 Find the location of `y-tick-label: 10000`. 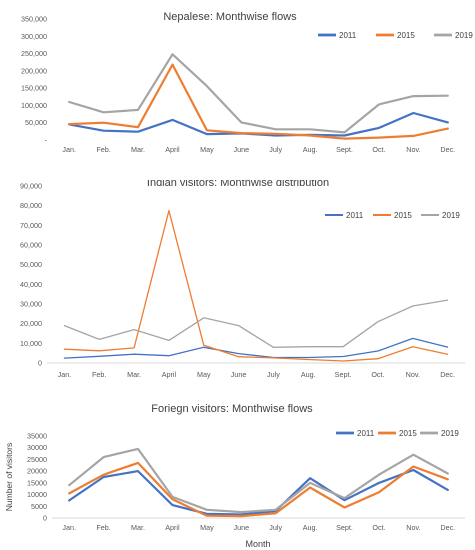

y-tick-label: 10000 is located at coordinates (37, 494).